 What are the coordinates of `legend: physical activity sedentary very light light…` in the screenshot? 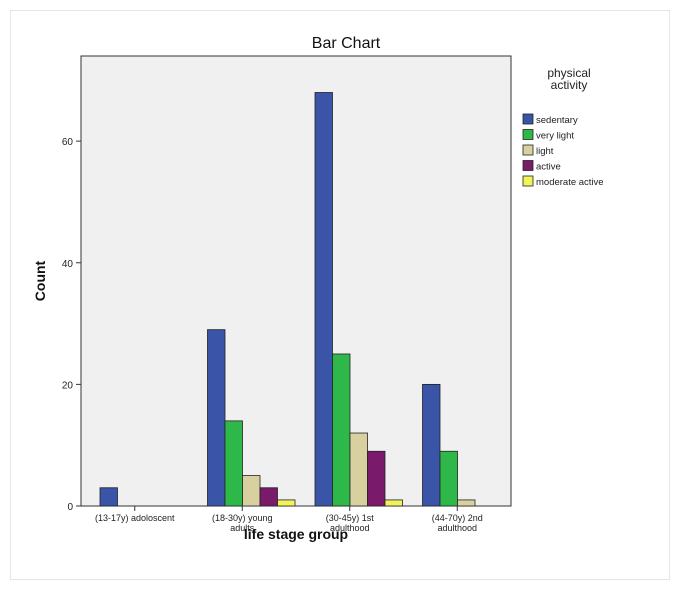 It's located at (563, 127).